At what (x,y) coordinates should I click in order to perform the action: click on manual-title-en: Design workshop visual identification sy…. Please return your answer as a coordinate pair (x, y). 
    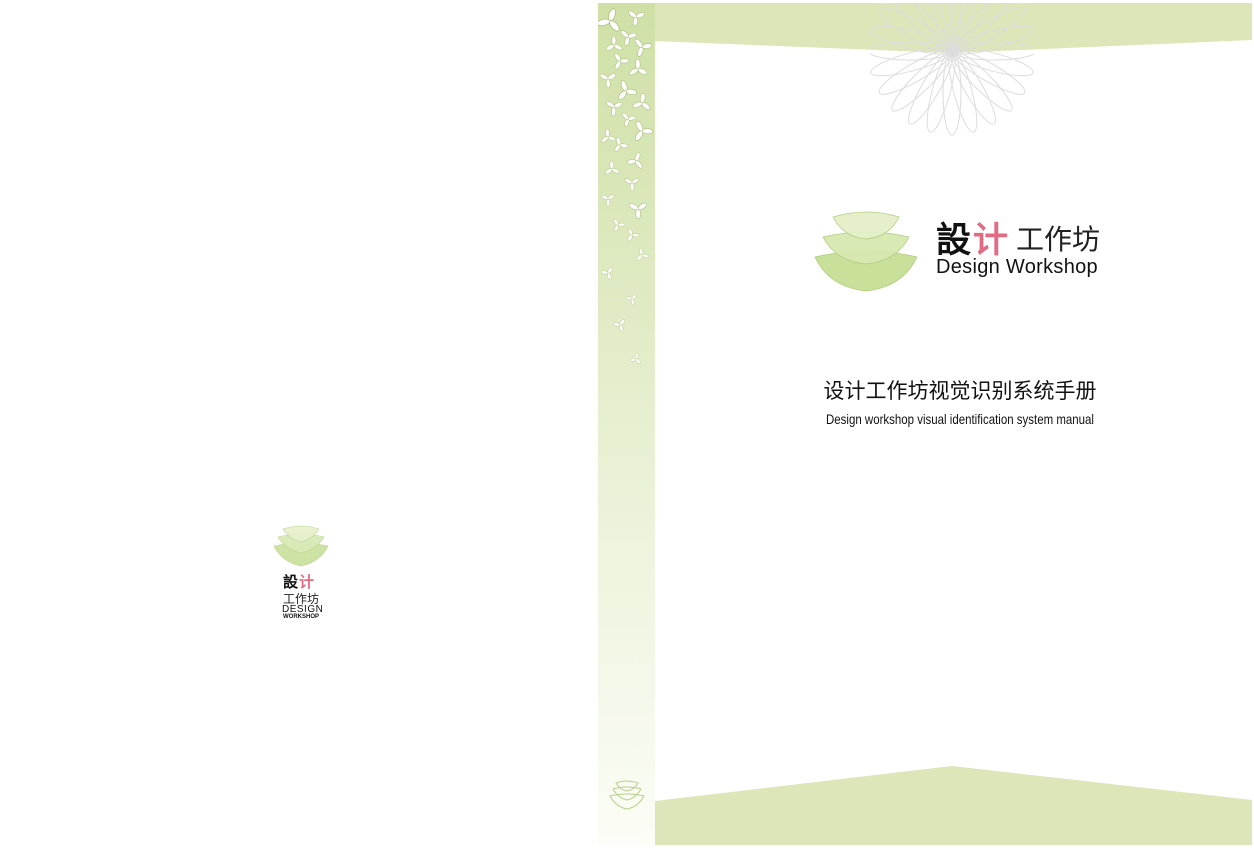
    Looking at the image, I should click on (959, 419).